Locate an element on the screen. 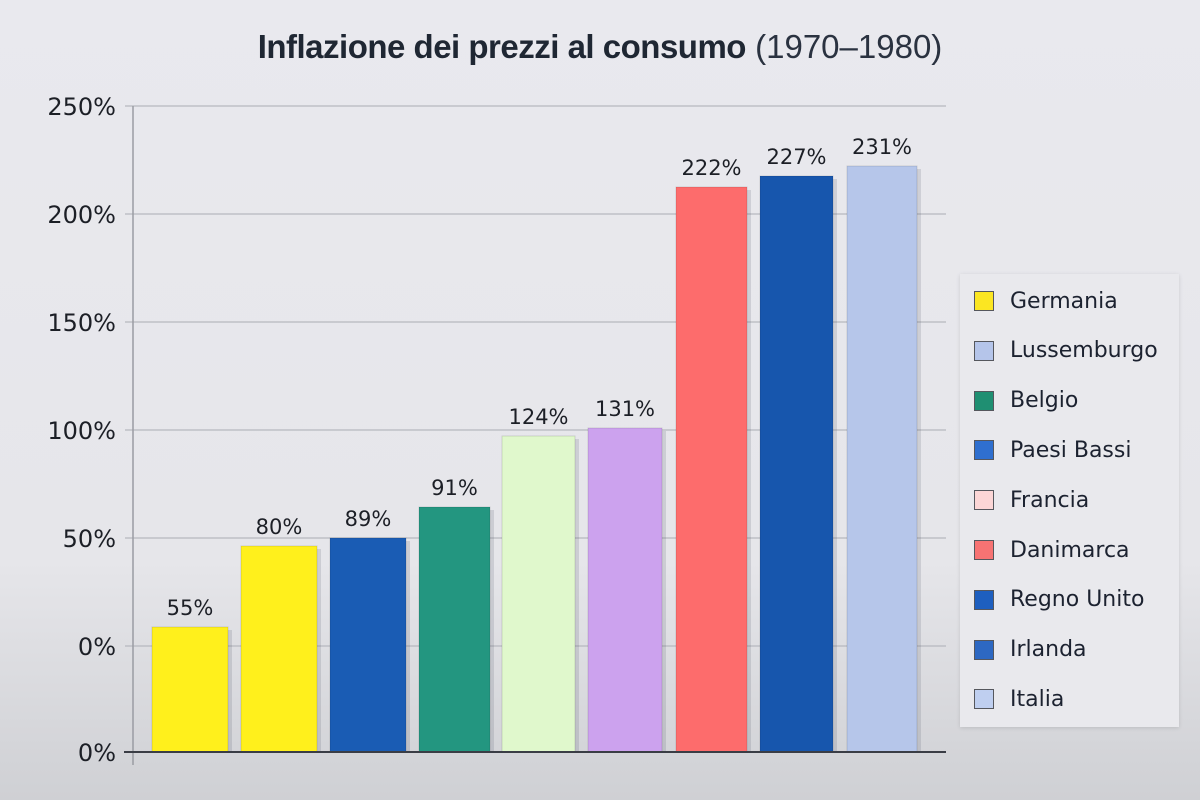 The image size is (1200, 800). bar-irlanda is located at coordinates (796, 464).